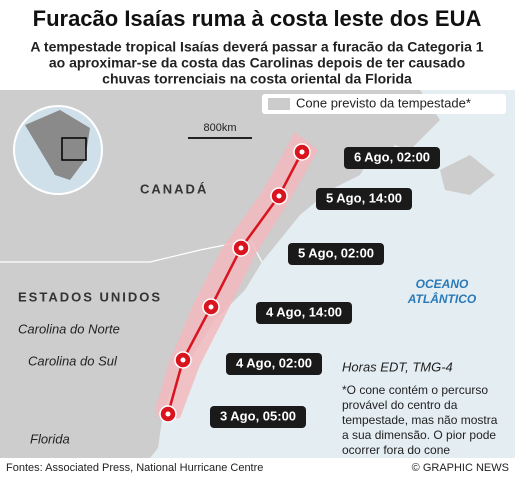  Describe the element at coordinates (442, 284) in the screenshot. I see `ocean: OCEANO` at that location.